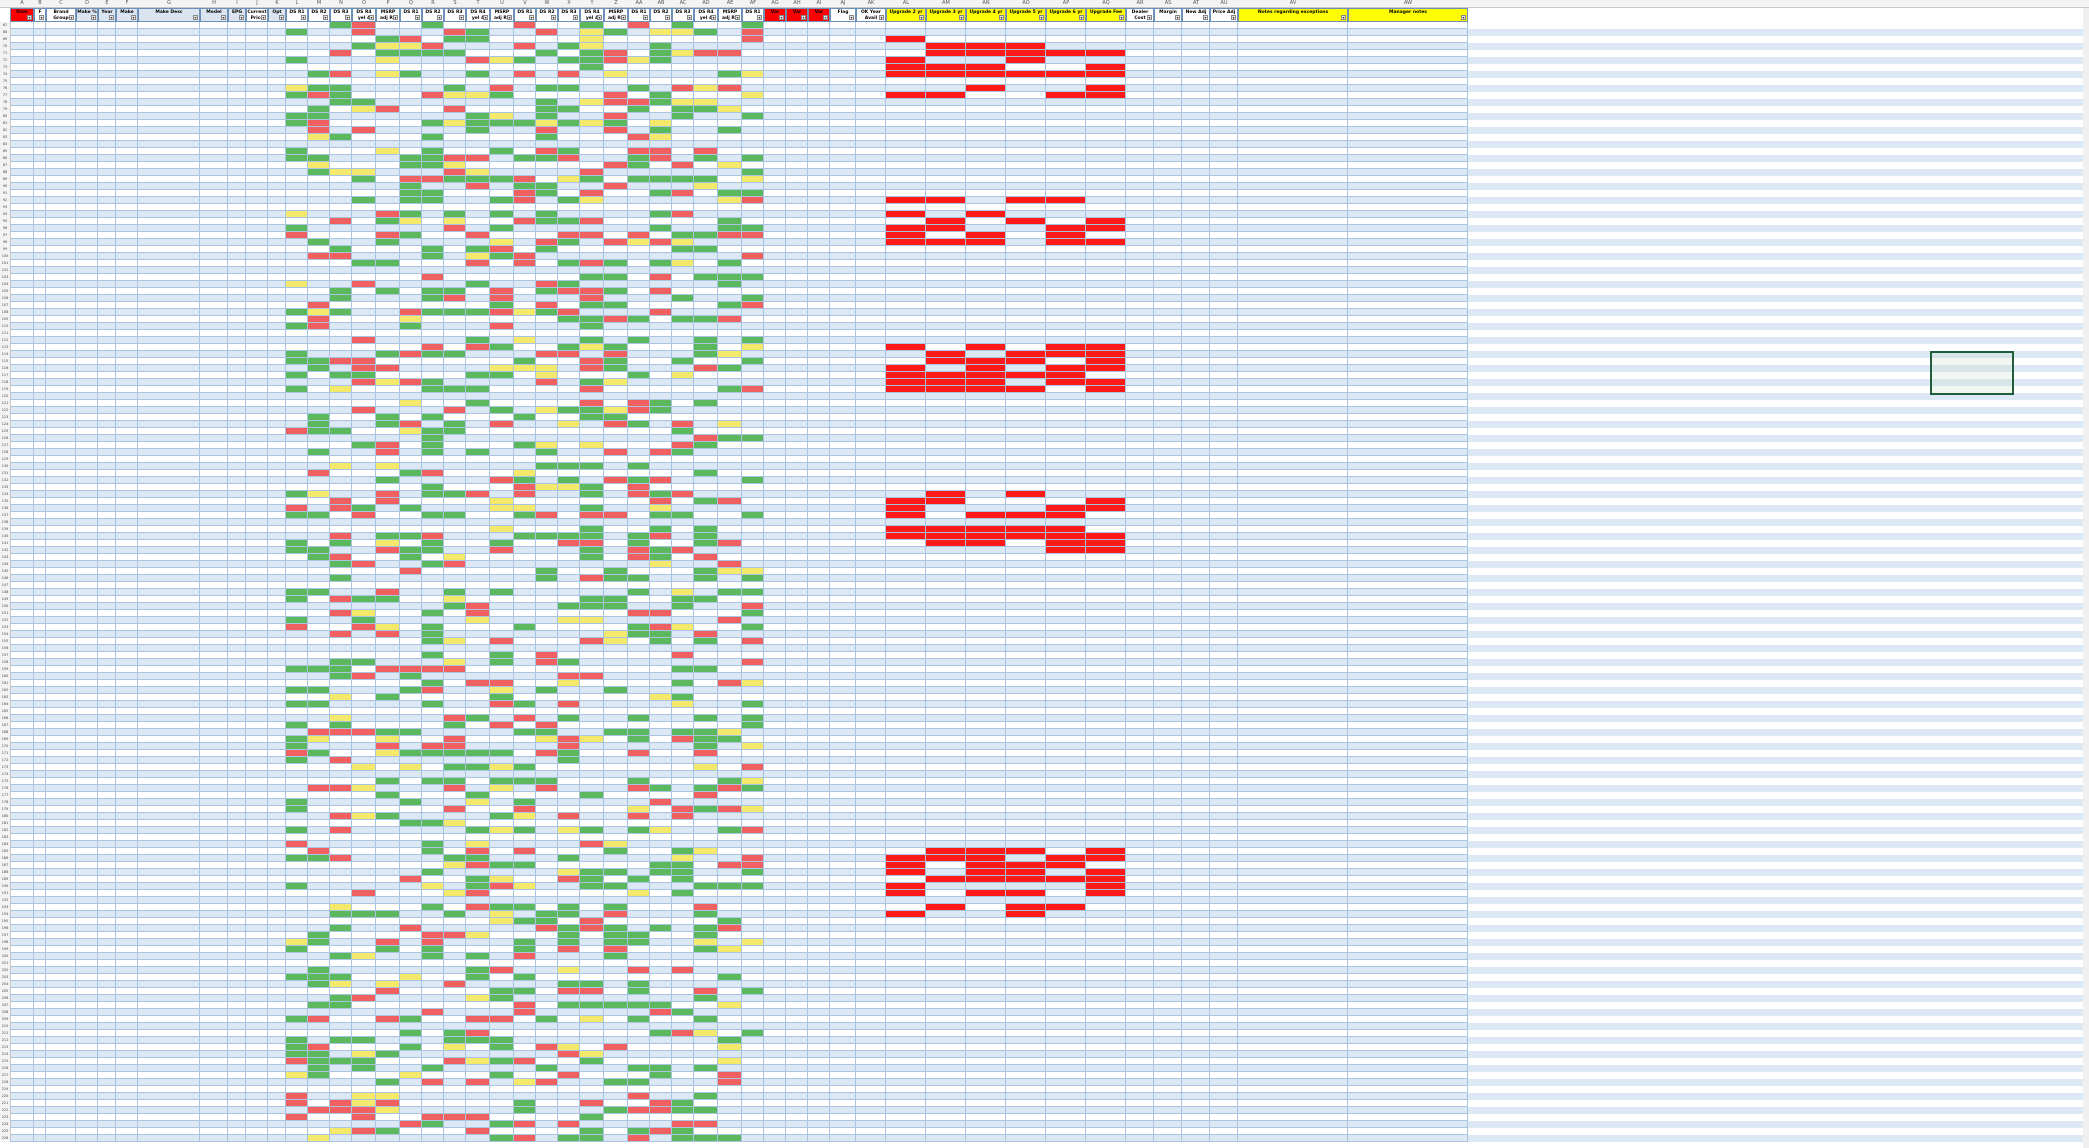 This screenshot has width=2089, height=1148. What do you see at coordinates (1106, 15) in the screenshot?
I see `column-header: Upgrade Fee ▾` at bounding box center [1106, 15].